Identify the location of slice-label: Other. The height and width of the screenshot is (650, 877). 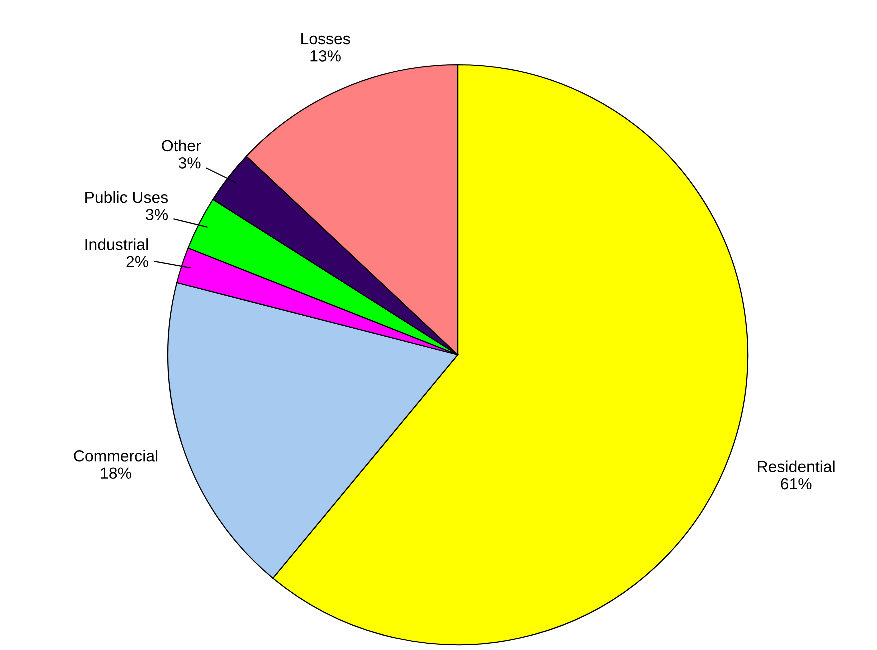
(182, 146).